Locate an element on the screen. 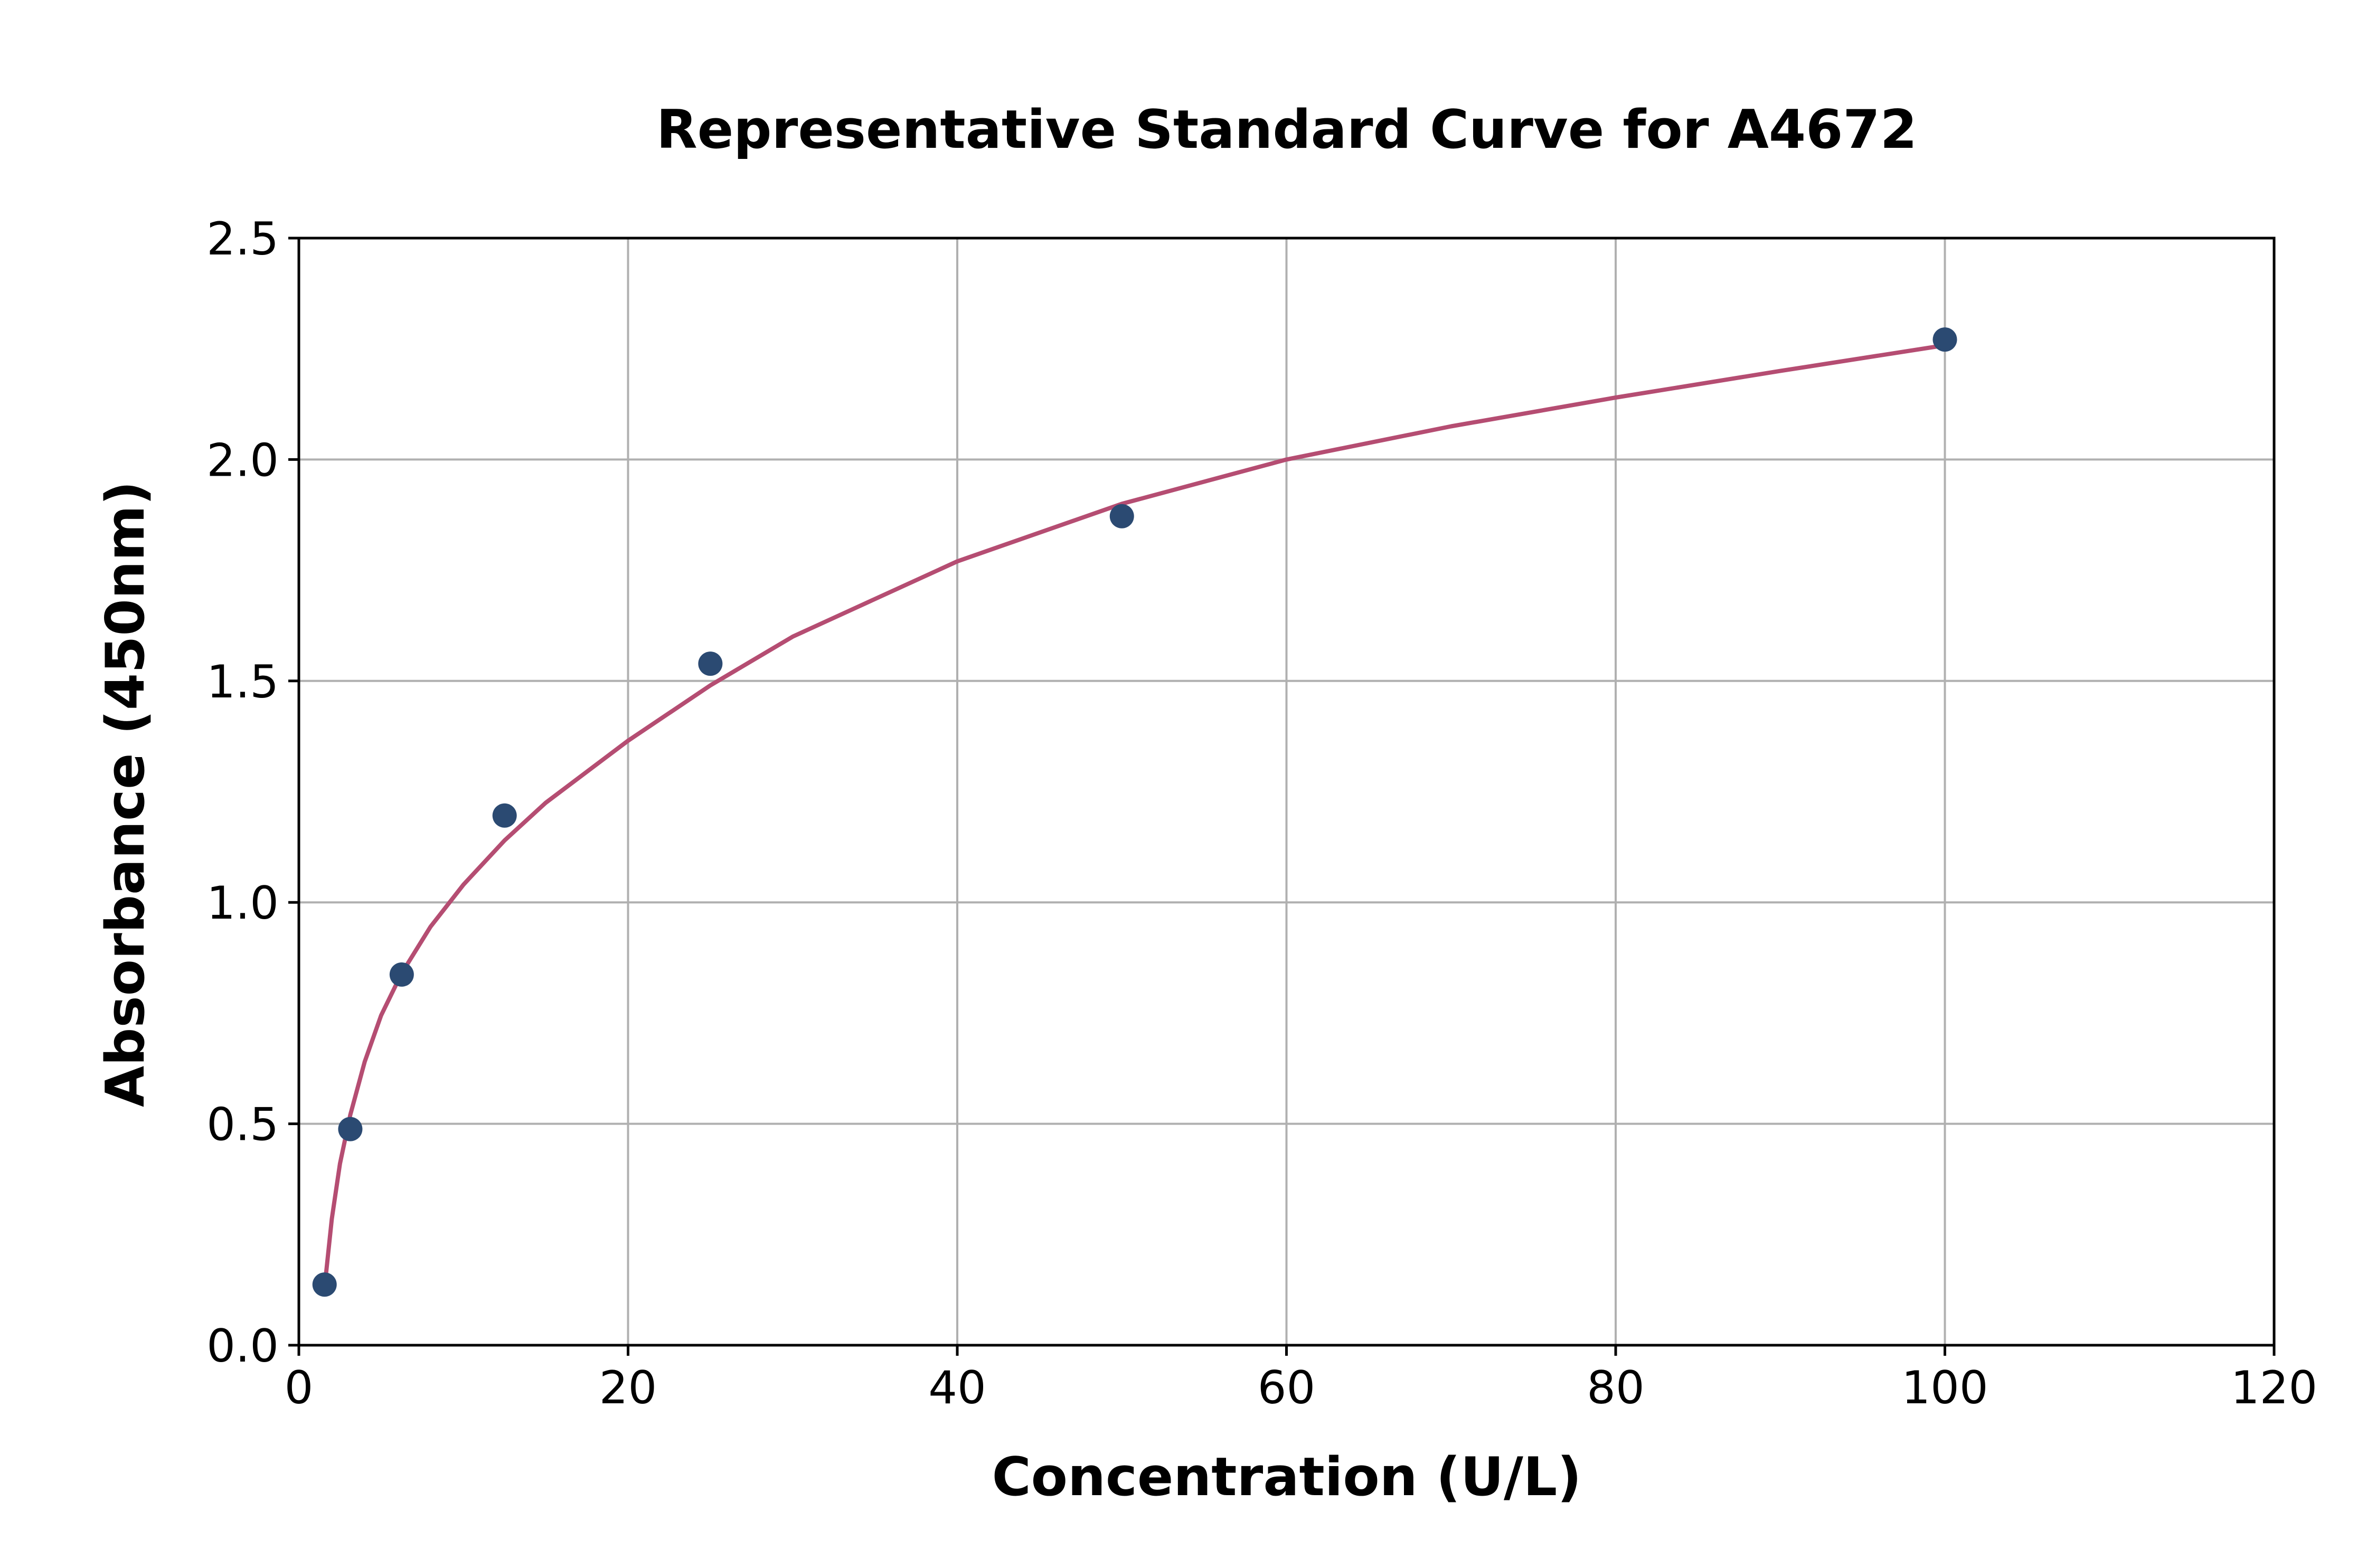  x-tick-label-4: 80 is located at coordinates (1616, 1388).